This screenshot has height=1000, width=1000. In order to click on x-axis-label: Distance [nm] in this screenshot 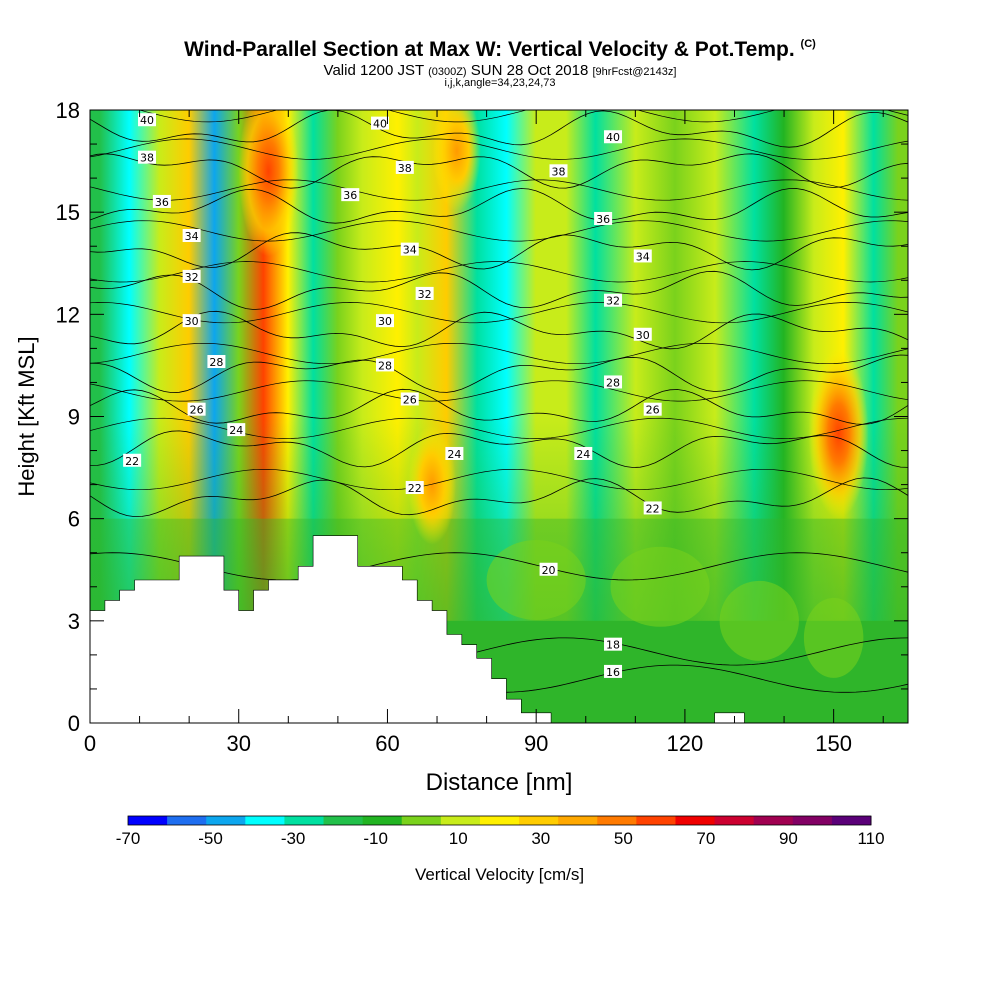, I will do `click(499, 782)`.